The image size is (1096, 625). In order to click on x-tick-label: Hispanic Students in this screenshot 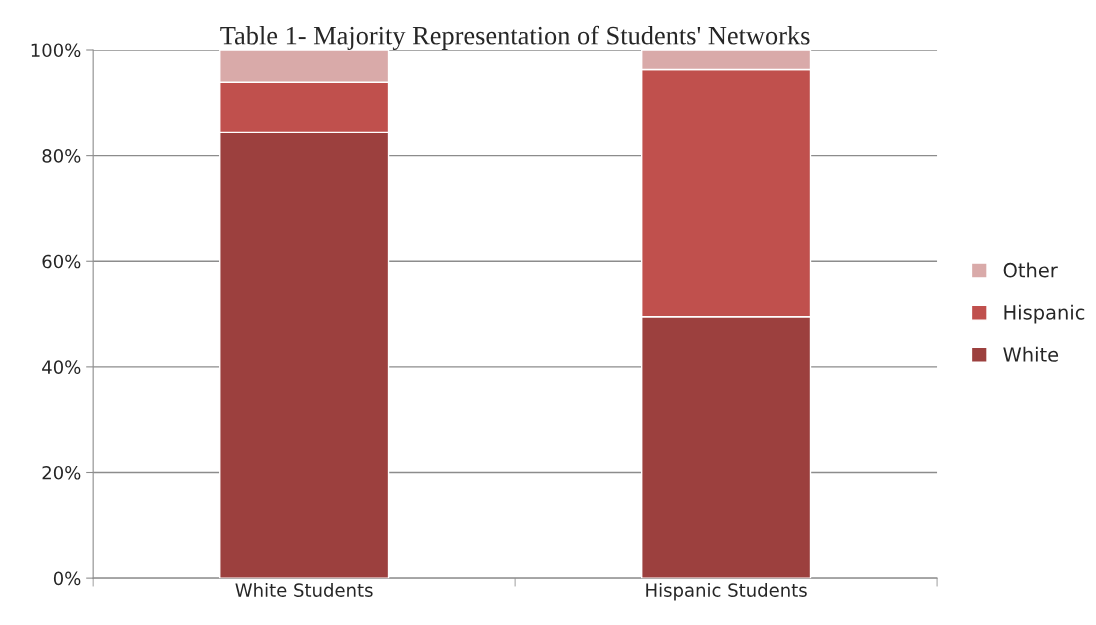, I will do `click(726, 591)`.